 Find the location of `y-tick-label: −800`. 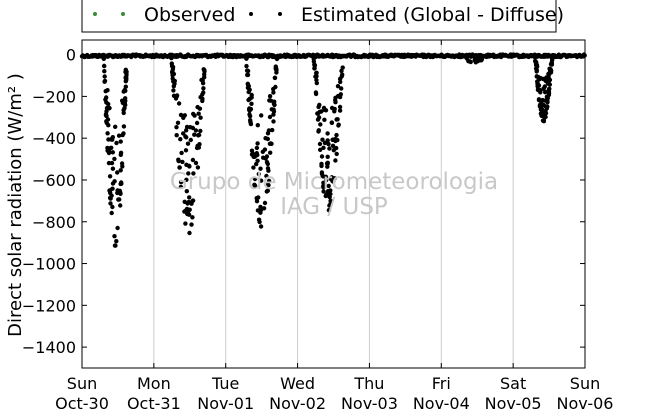

y-tick-label: −800 is located at coordinates (54, 222).